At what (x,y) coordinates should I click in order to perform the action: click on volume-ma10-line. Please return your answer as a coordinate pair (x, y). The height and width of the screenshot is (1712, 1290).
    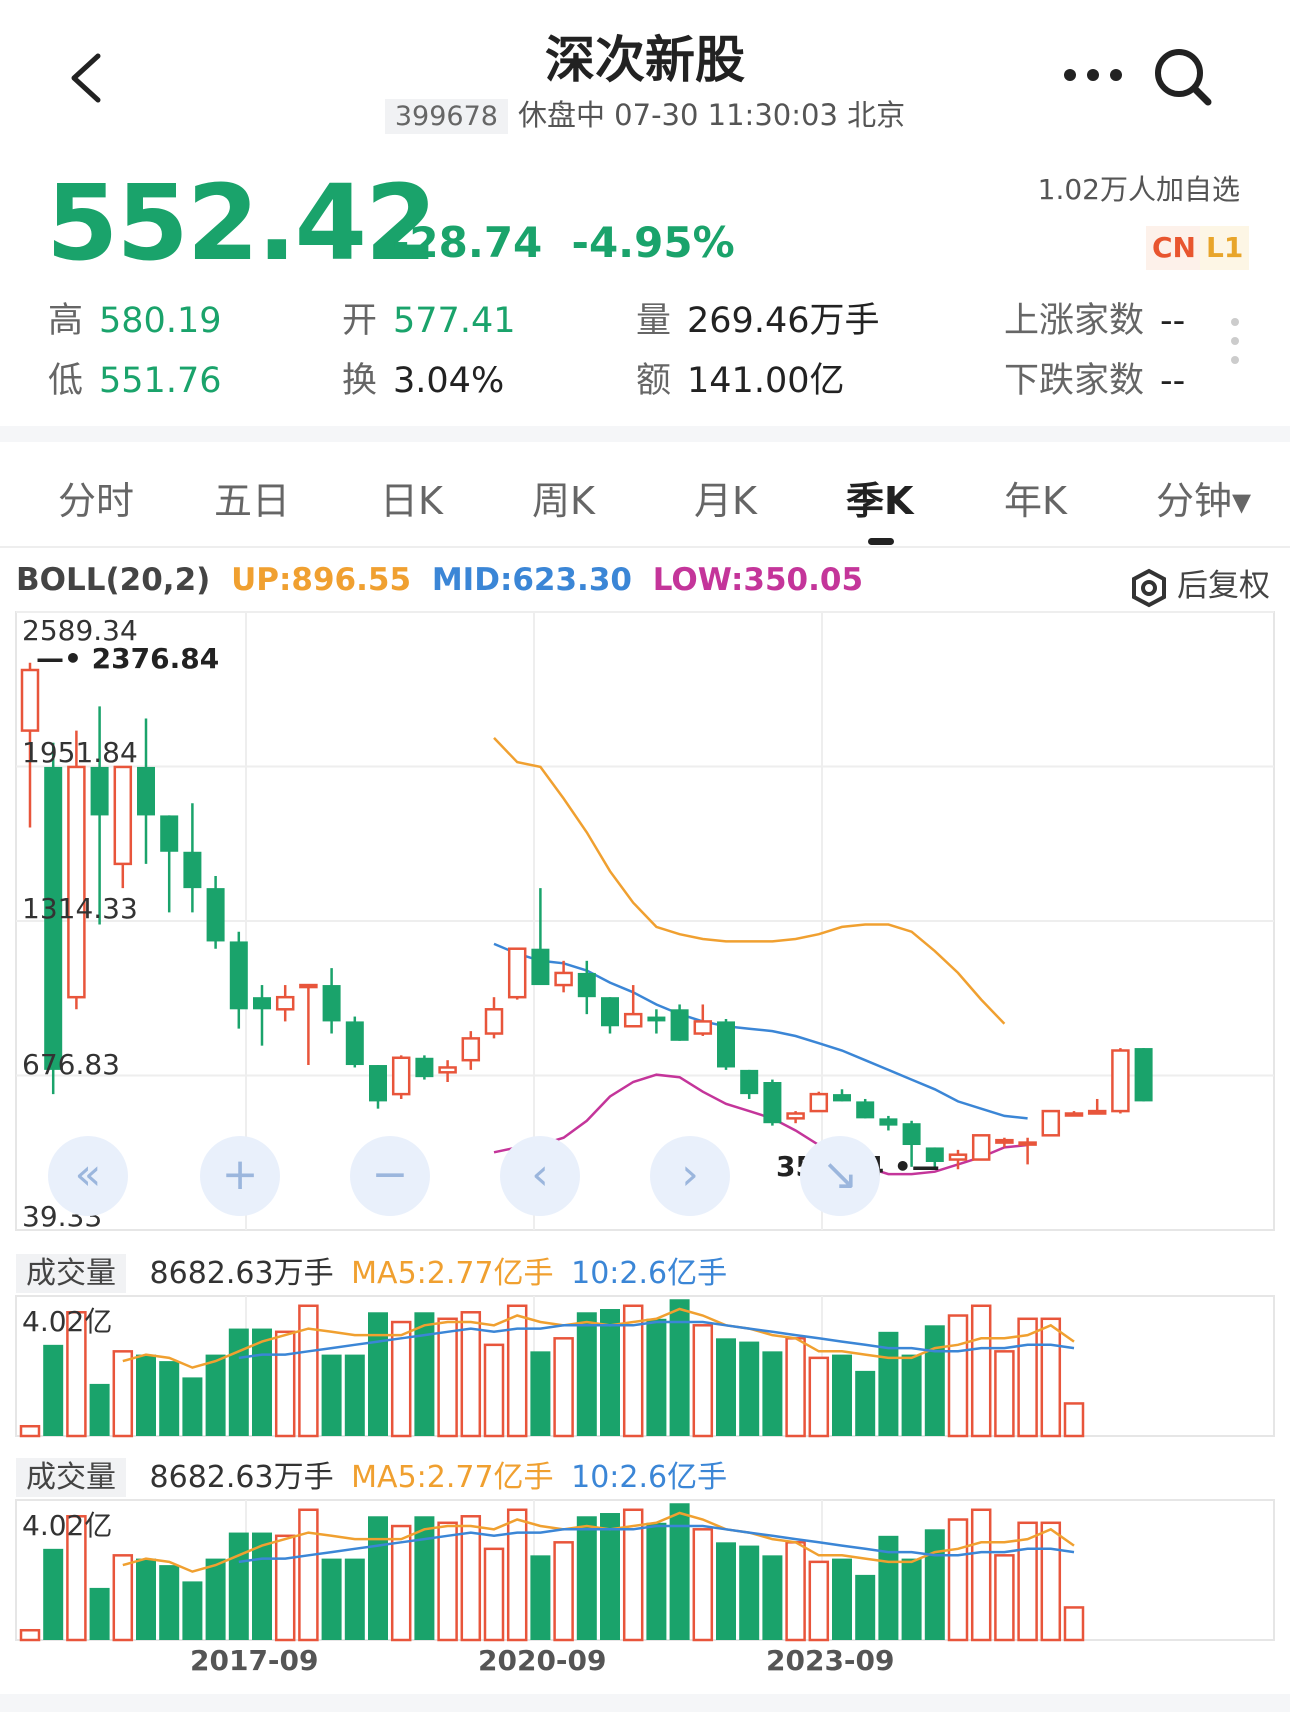
    Looking at the image, I should click on (656, 1544).